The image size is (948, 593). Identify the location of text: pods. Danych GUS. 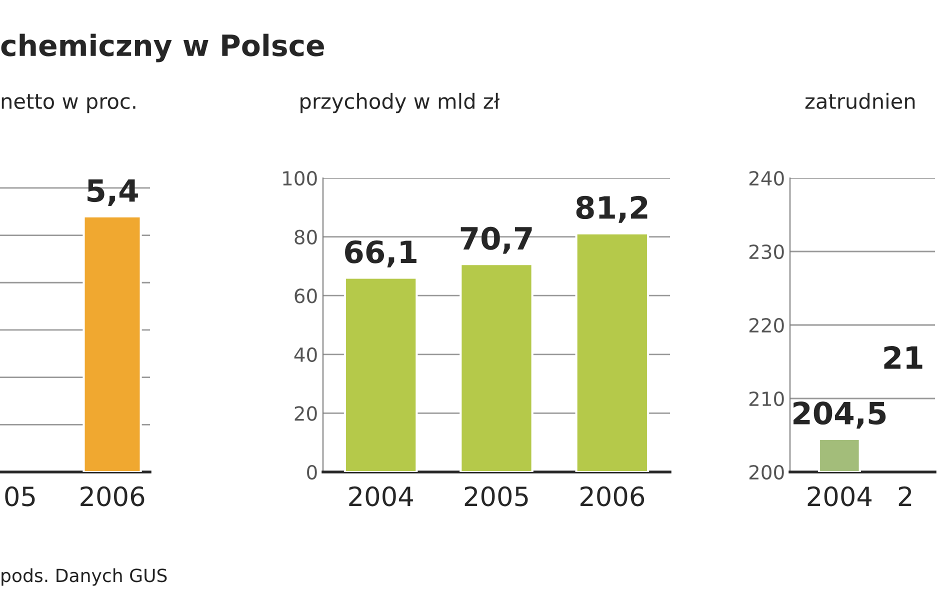
(84, 577).